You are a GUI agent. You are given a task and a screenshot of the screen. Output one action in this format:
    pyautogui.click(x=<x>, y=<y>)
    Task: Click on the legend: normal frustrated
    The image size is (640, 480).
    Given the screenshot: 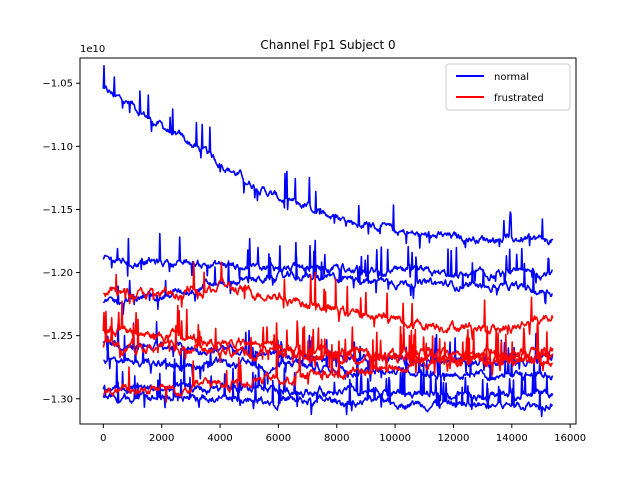 What is the action you would take?
    pyautogui.click(x=508, y=87)
    